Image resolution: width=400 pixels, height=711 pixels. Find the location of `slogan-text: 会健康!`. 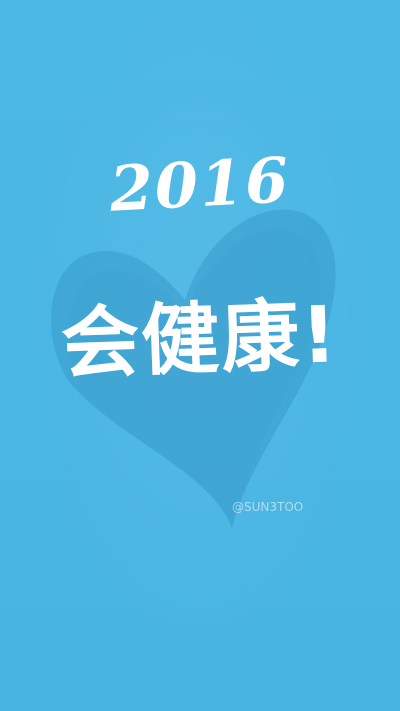

slogan-text: 会健康! is located at coordinates (200, 340).